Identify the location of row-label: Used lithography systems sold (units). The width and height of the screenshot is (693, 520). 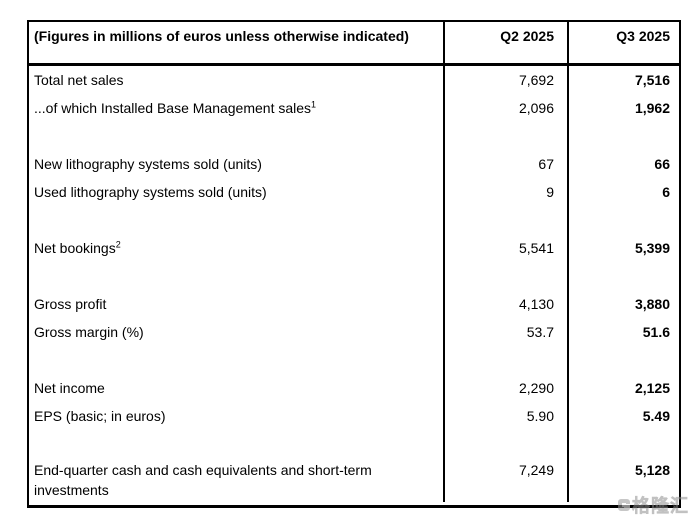
(150, 192).